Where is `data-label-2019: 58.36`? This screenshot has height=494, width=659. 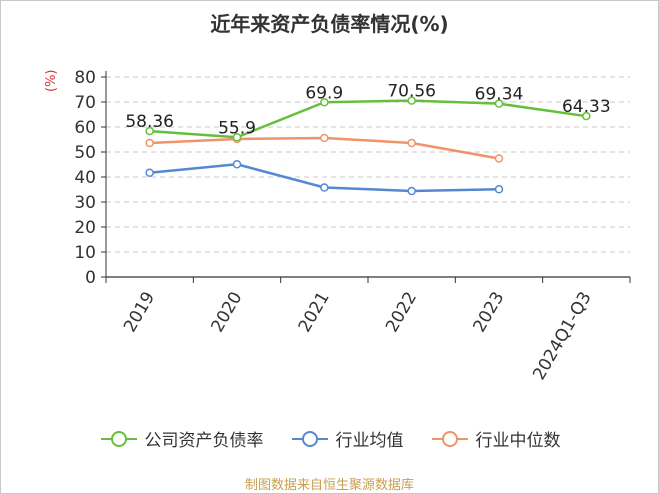
data-label-2019: 58.36 is located at coordinates (149, 122).